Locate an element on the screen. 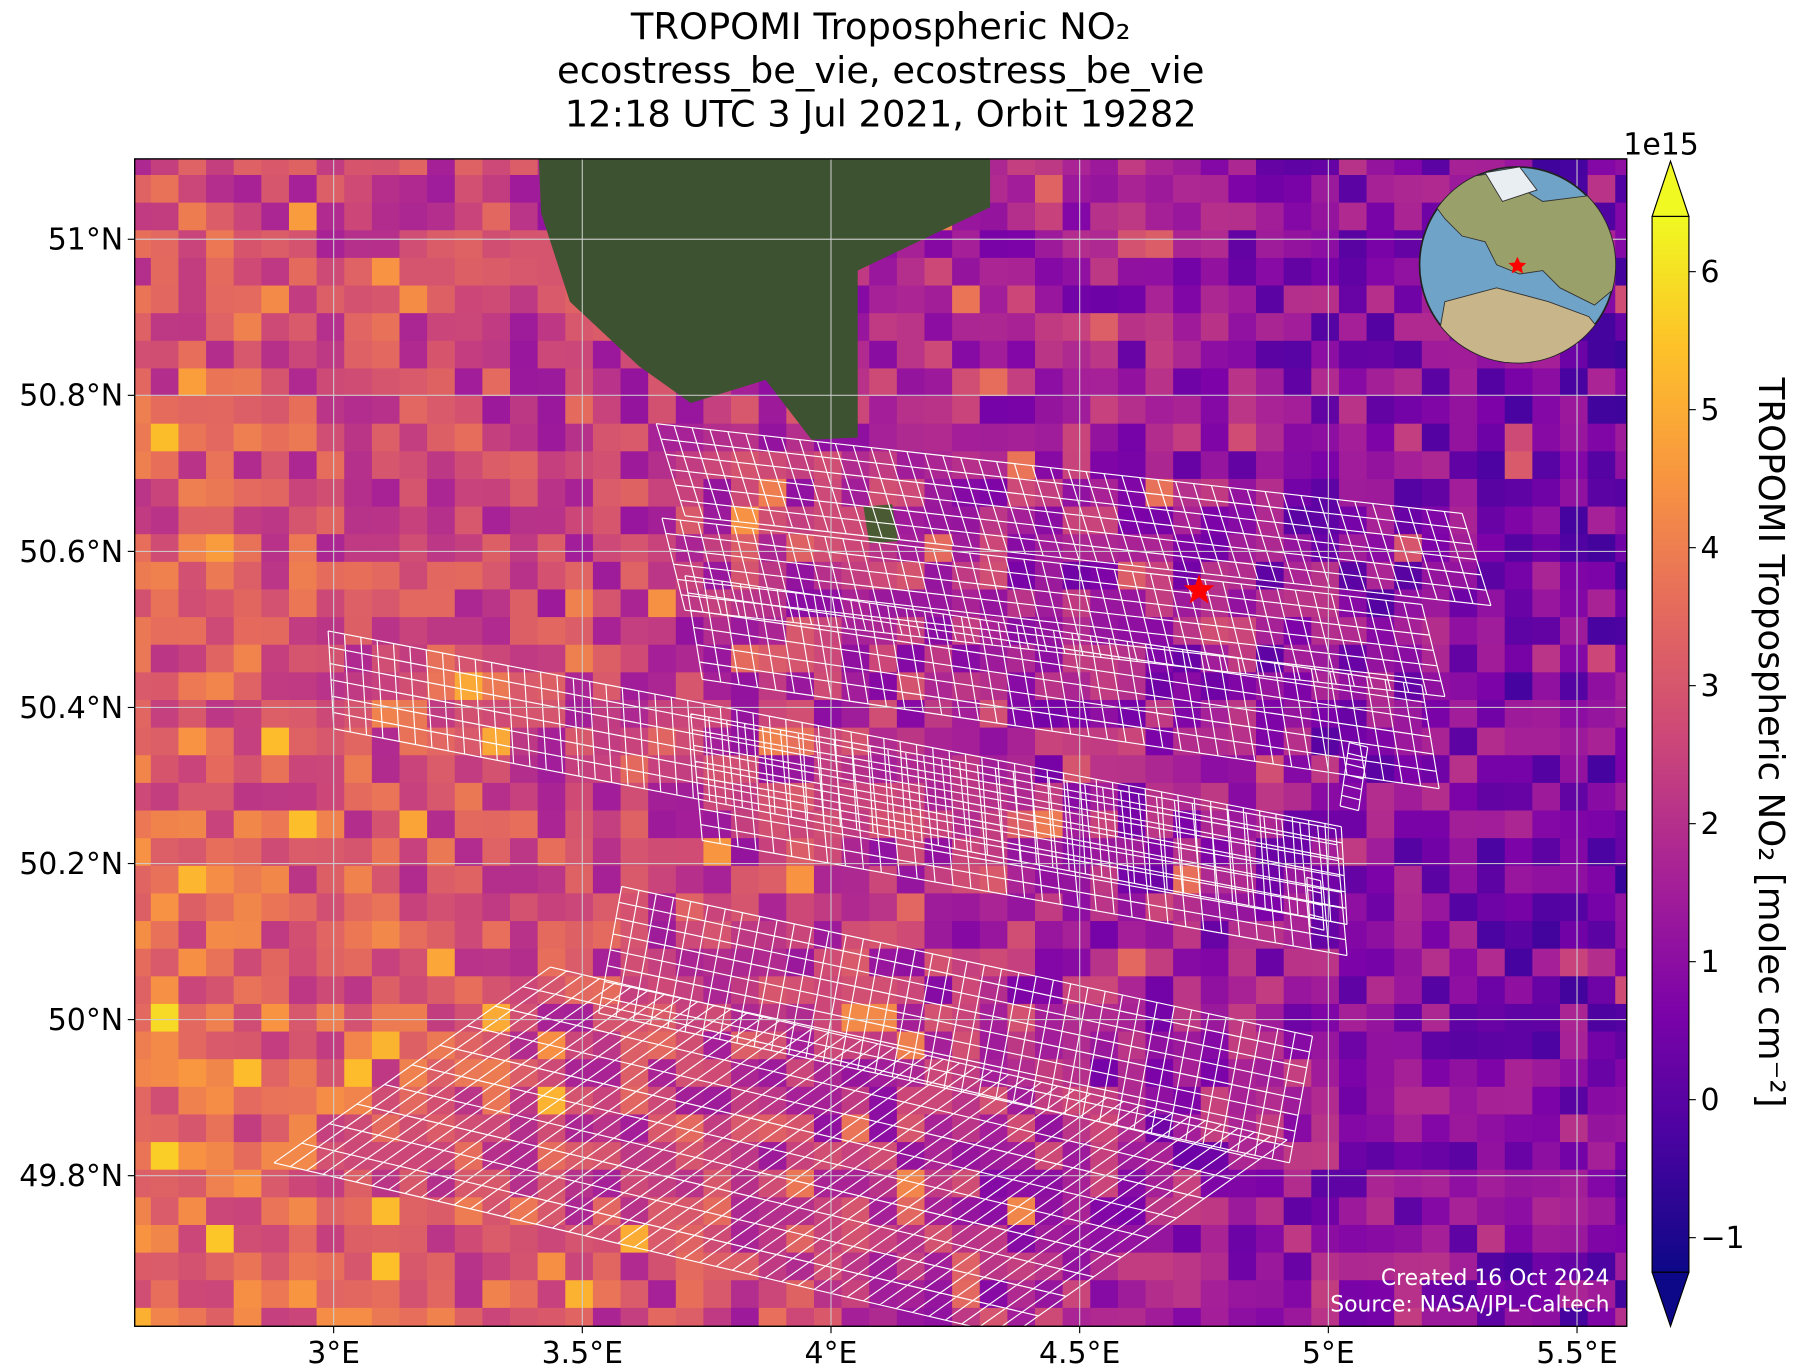  site-marker is located at coordinates (1199, 589).